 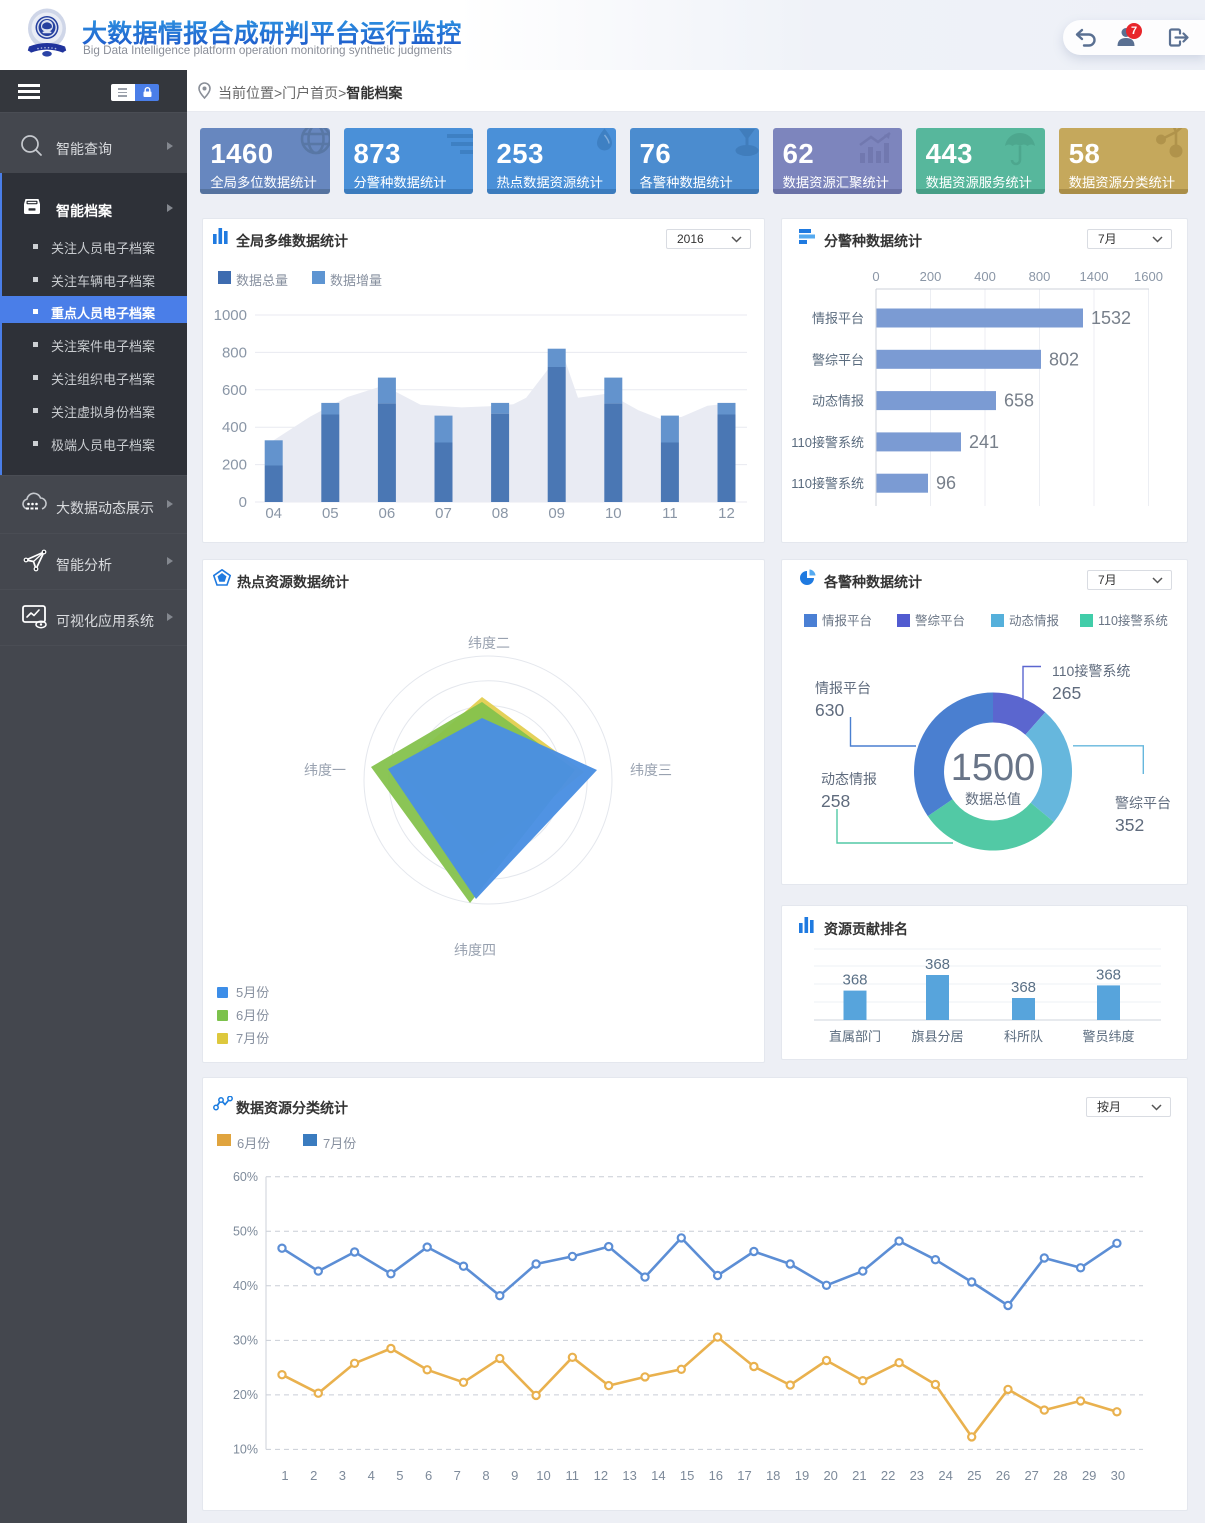 I want to click on svg-text: 6, so click(x=428, y=1475).